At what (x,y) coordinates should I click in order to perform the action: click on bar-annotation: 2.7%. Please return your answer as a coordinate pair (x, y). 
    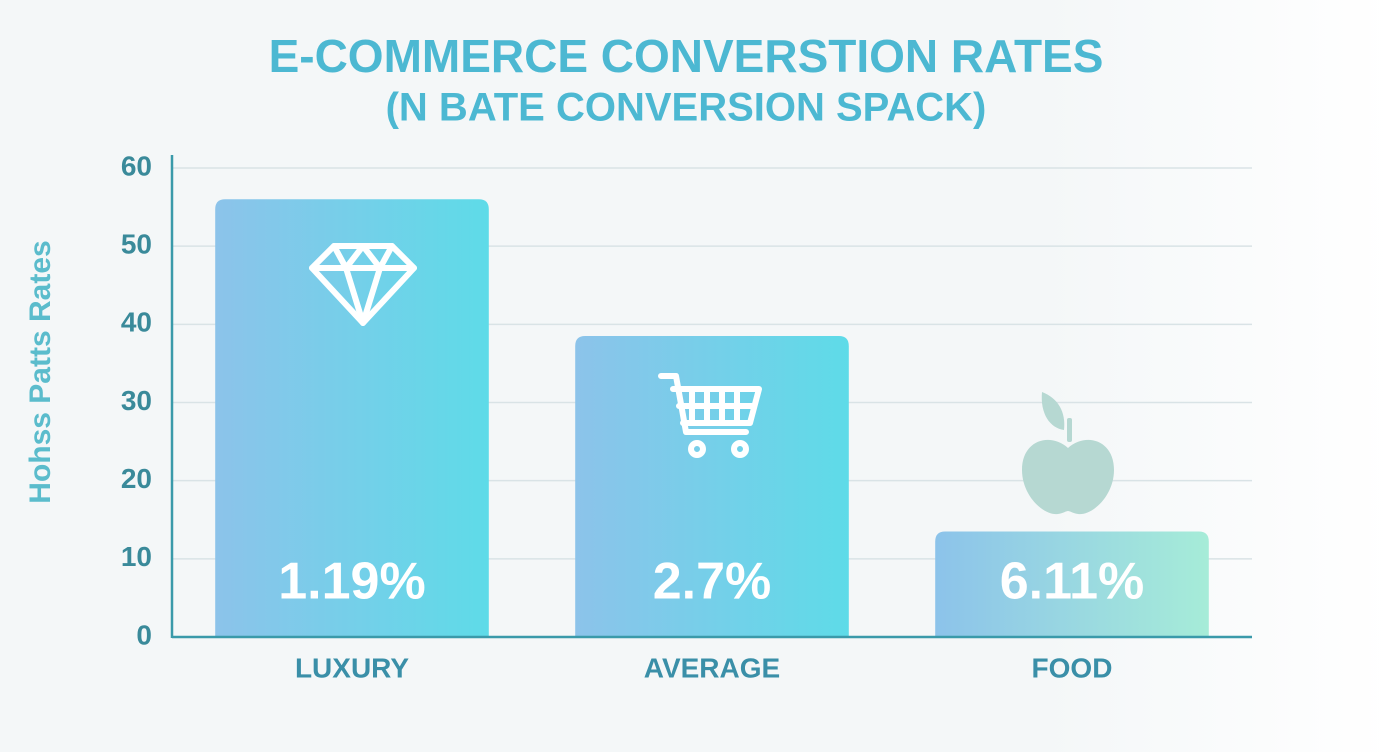
    Looking at the image, I should click on (712, 582).